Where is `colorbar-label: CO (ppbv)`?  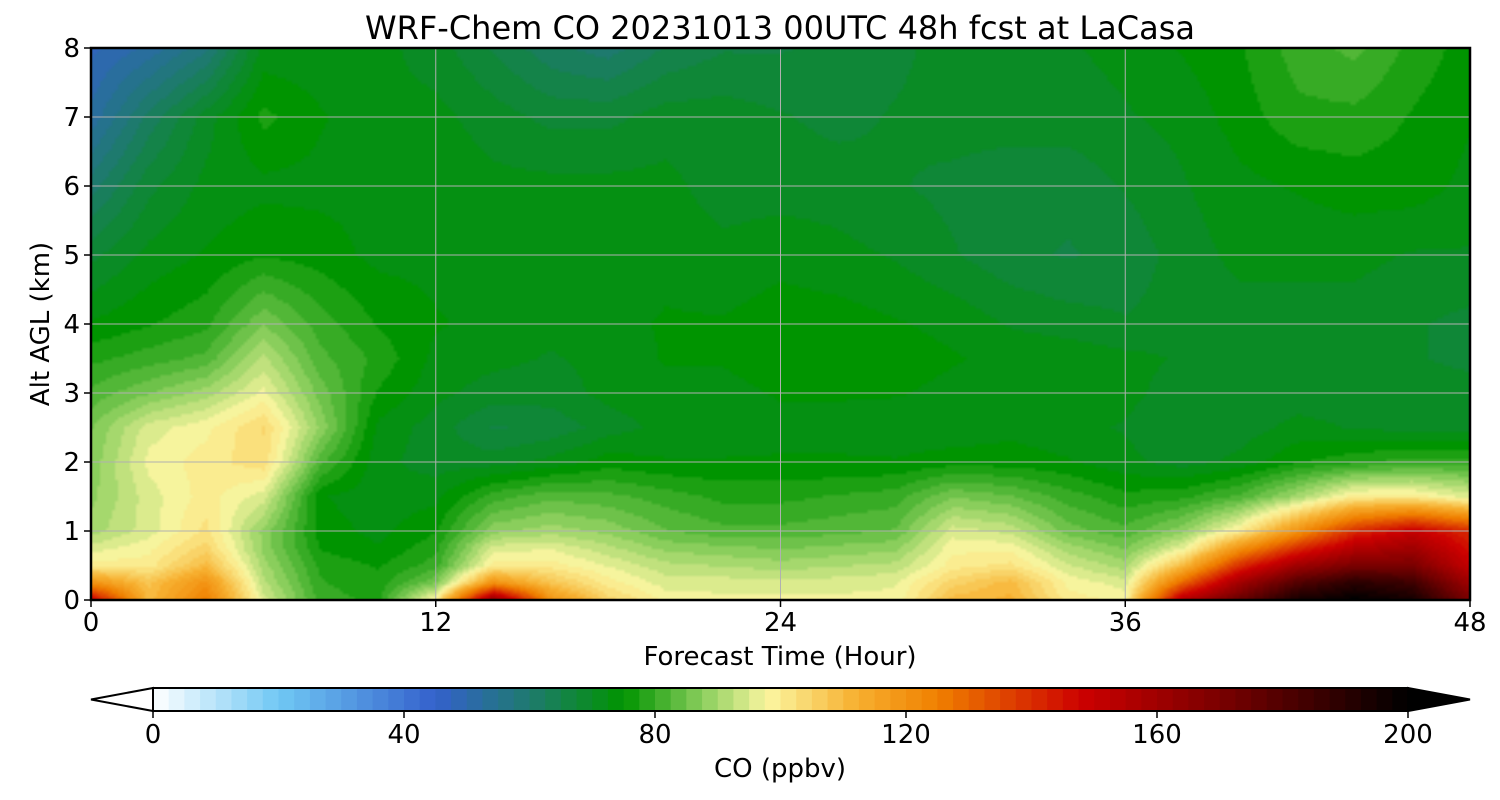
colorbar-label: CO (ppbv) is located at coordinates (780, 769).